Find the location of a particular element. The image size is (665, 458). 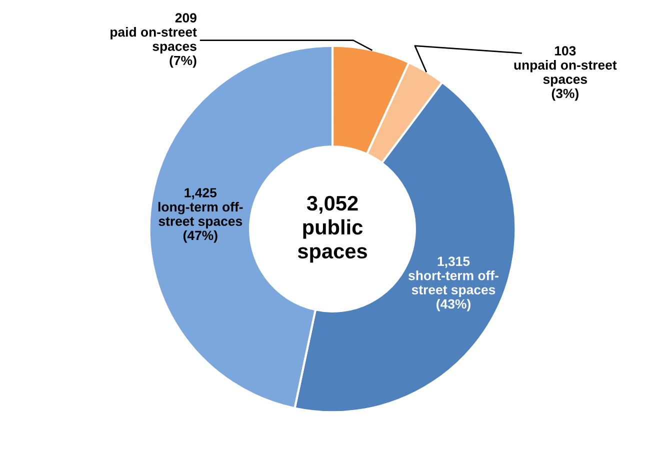

slice-label: long-term off-street spaces is located at coordinates (200, 215).